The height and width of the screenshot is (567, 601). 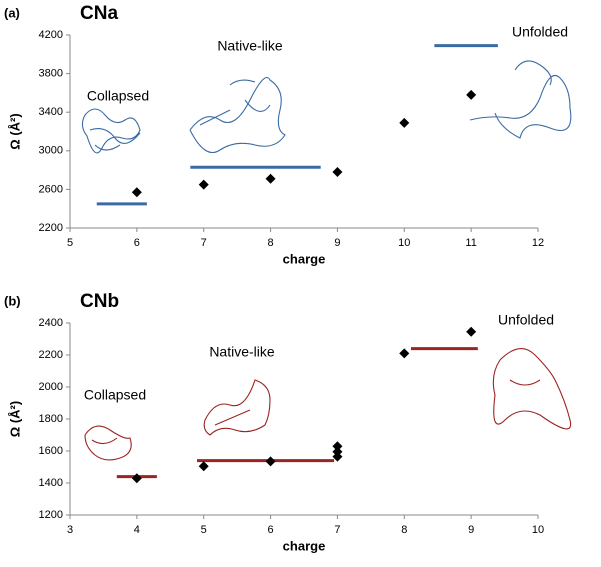 I want to click on y-tick-label: 1600, so click(x=51, y=451).